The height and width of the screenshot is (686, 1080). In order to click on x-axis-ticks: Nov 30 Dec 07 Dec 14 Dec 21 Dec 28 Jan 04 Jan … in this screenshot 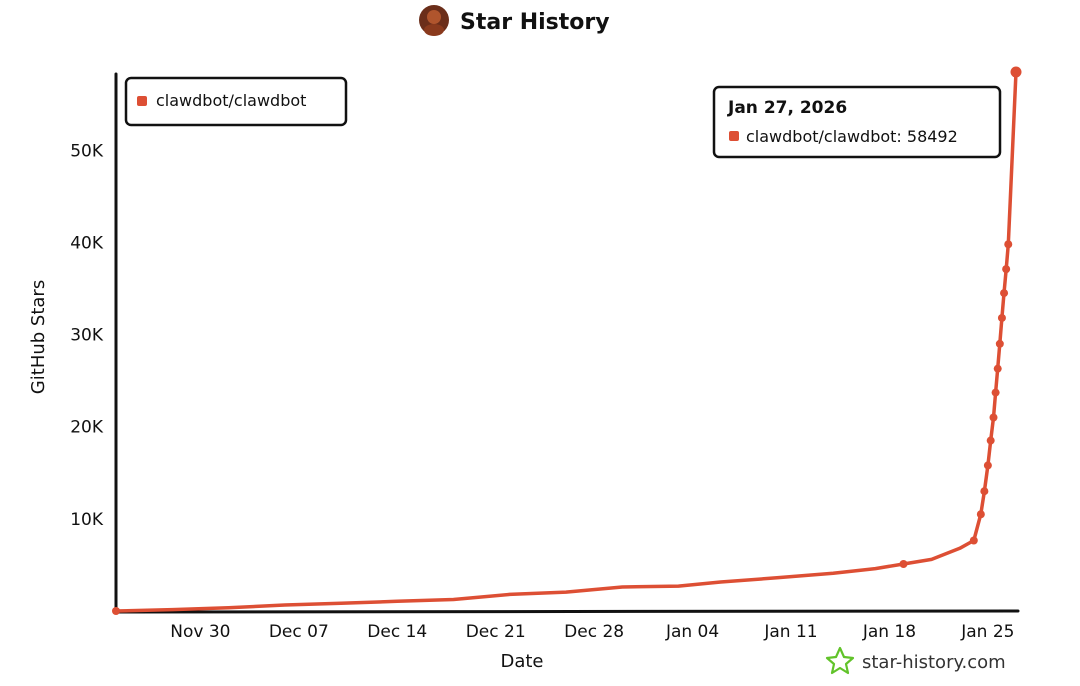, I will do `click(592, 632)`.